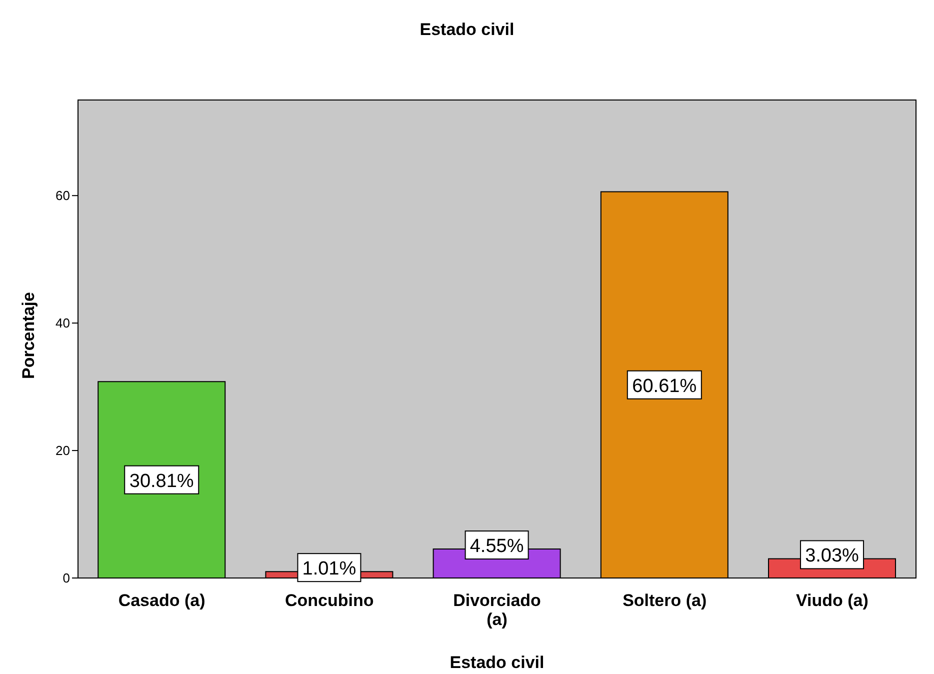 The width and height of the screenshot is (934, 674). I want to click on x-tick-label: Viudo (a), so click(832, 600).